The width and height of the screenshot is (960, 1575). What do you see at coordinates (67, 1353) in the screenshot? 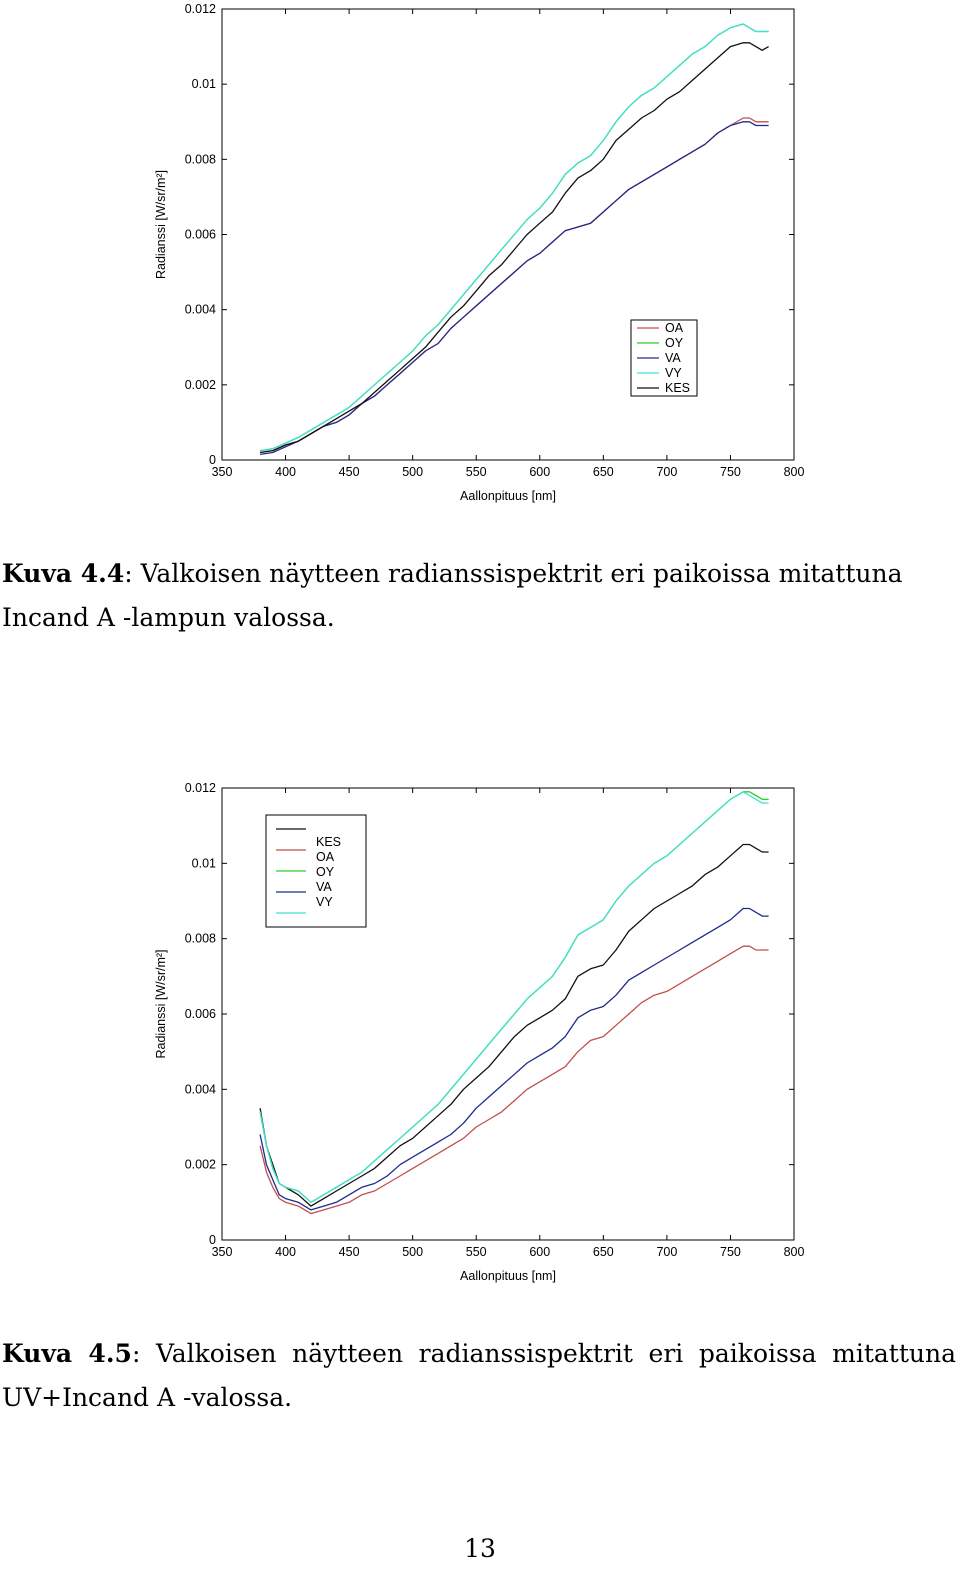
I see `caption-label: Kuva 4.5` at bounding box center [67, 1353].